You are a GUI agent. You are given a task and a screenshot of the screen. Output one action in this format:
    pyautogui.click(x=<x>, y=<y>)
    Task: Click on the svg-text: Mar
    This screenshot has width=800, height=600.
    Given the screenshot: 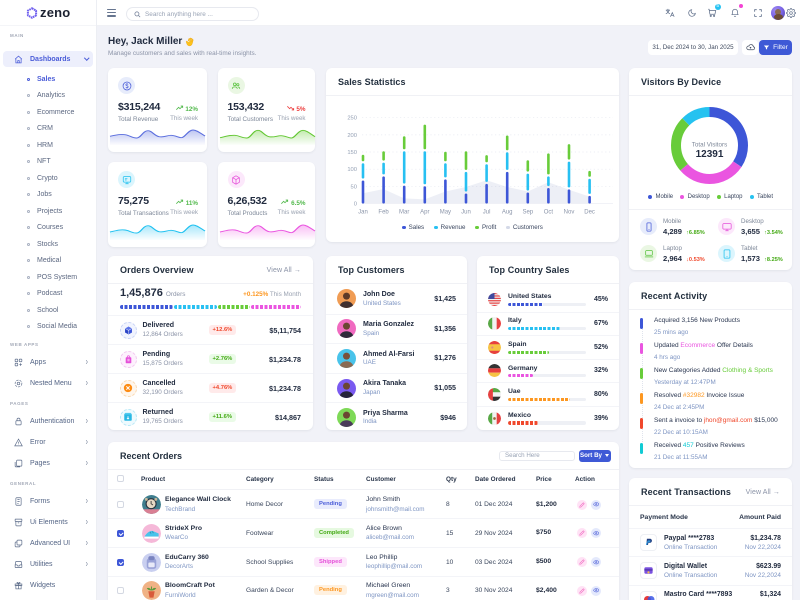 What is the action you would take?
    pyautogui.click(x=404, y=213)
    